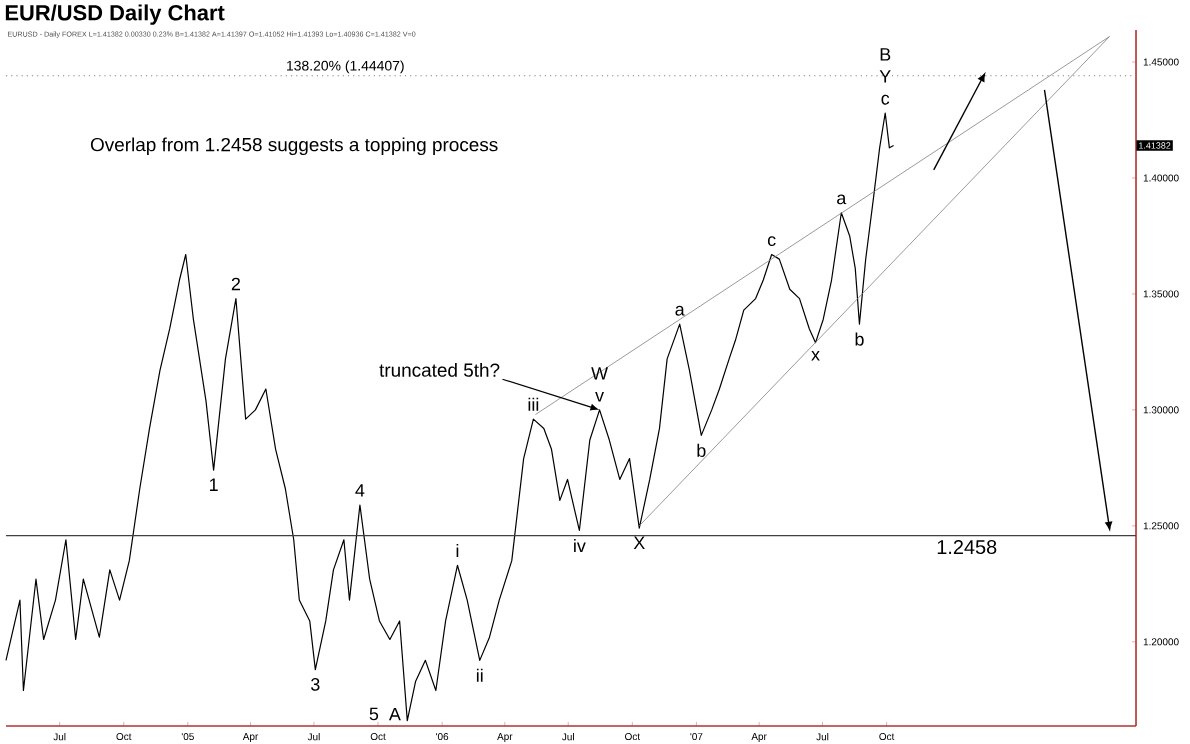  Describe the element at coordinates (115, 14) in the screenshot. I see `chart-title: EUR/USD Daily Chart` at that location.